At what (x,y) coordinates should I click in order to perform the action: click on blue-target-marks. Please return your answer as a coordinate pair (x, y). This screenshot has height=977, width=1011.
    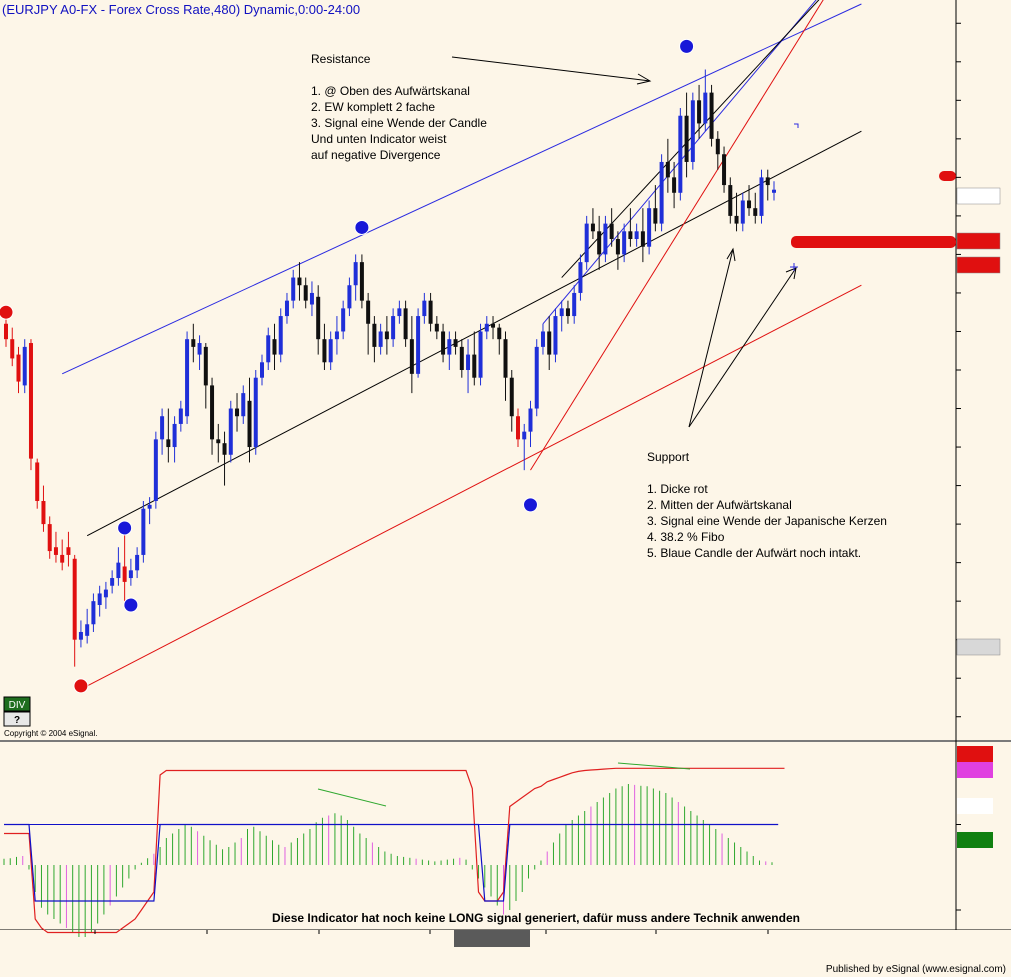
    Looking at the image, I should click on (794, 197).